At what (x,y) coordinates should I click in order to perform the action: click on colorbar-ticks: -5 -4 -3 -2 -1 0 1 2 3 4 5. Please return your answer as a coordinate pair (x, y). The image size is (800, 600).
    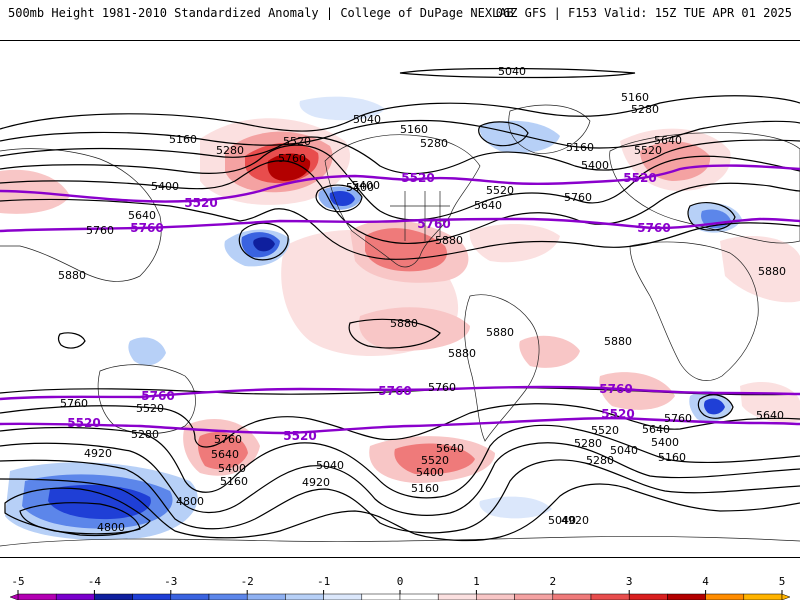
    Looking at the image, I should click on (398, 584).